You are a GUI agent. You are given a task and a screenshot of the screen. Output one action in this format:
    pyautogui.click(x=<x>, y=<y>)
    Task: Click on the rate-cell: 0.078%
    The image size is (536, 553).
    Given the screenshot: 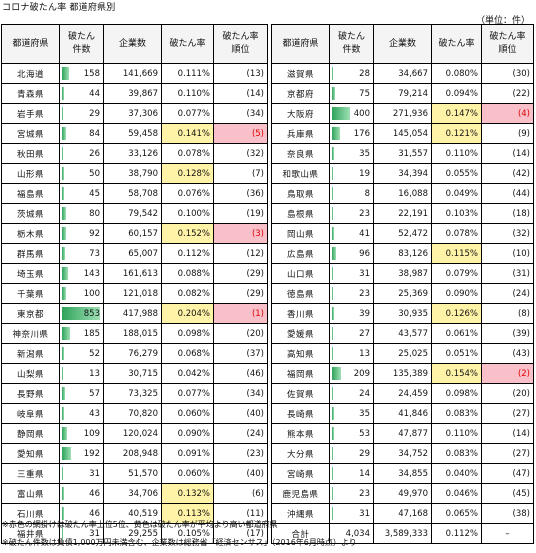 What is the action you would take?
    pyautogui.click(x=456, y=233)
    